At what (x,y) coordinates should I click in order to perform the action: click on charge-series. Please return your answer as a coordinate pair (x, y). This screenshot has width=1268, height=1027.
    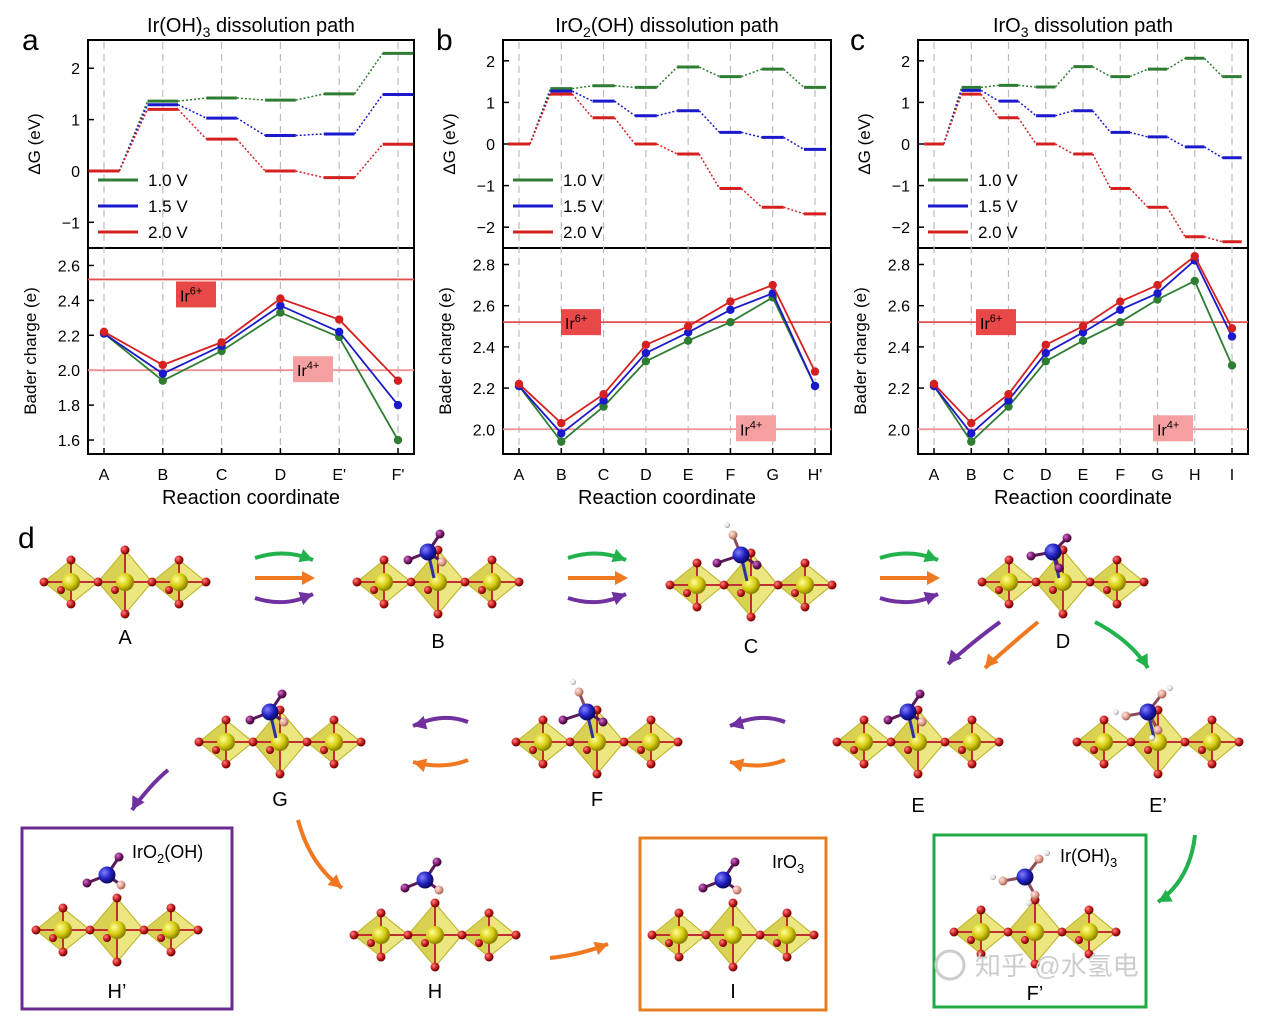
    Looking at the image, I should click on (251, 339).